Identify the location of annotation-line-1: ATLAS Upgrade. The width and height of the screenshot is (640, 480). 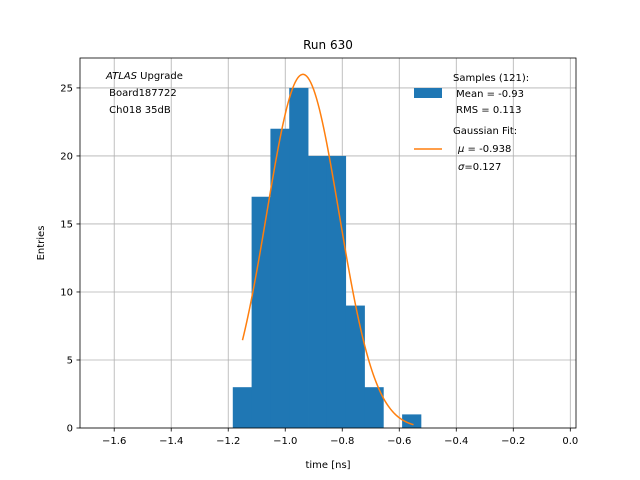
(144, 76).